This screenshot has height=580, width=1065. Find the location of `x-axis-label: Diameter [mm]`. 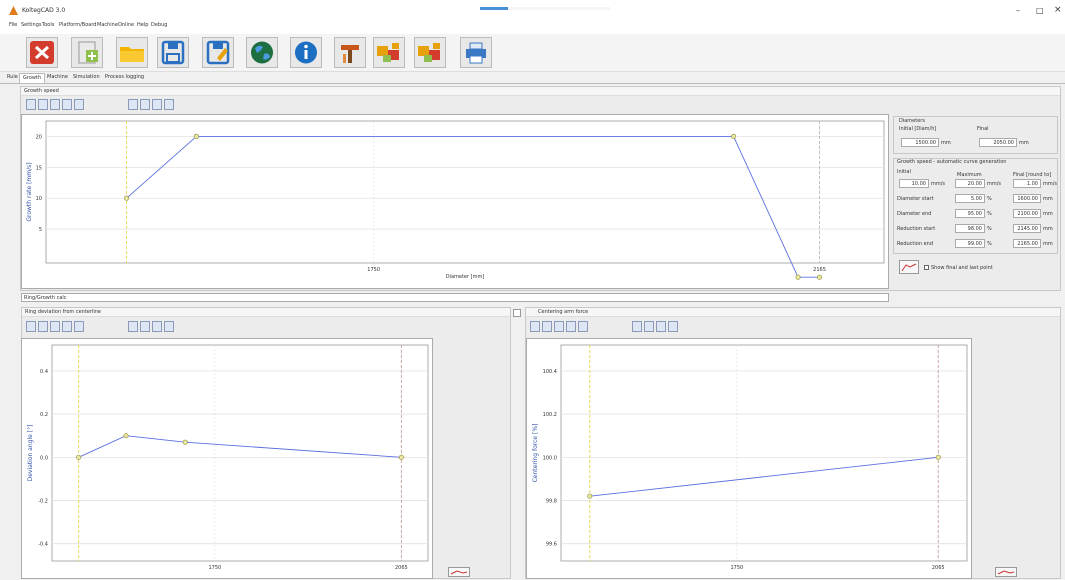

x-axis-label: Diameter [mm] is located at coordinates (465, 277).